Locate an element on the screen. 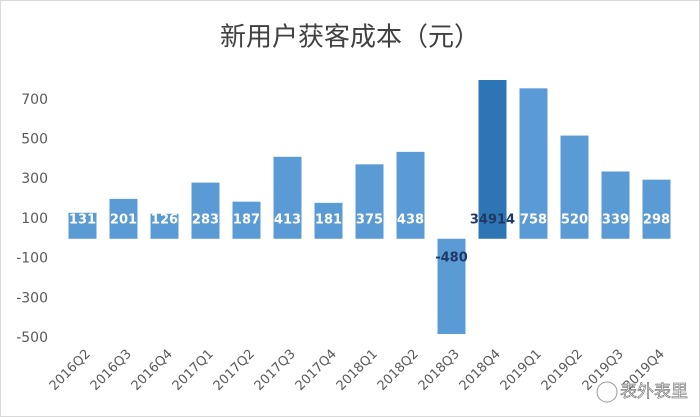 The height and width of the screenshot is (417, 700). watermark-icon is located at coordinates (607, 392).